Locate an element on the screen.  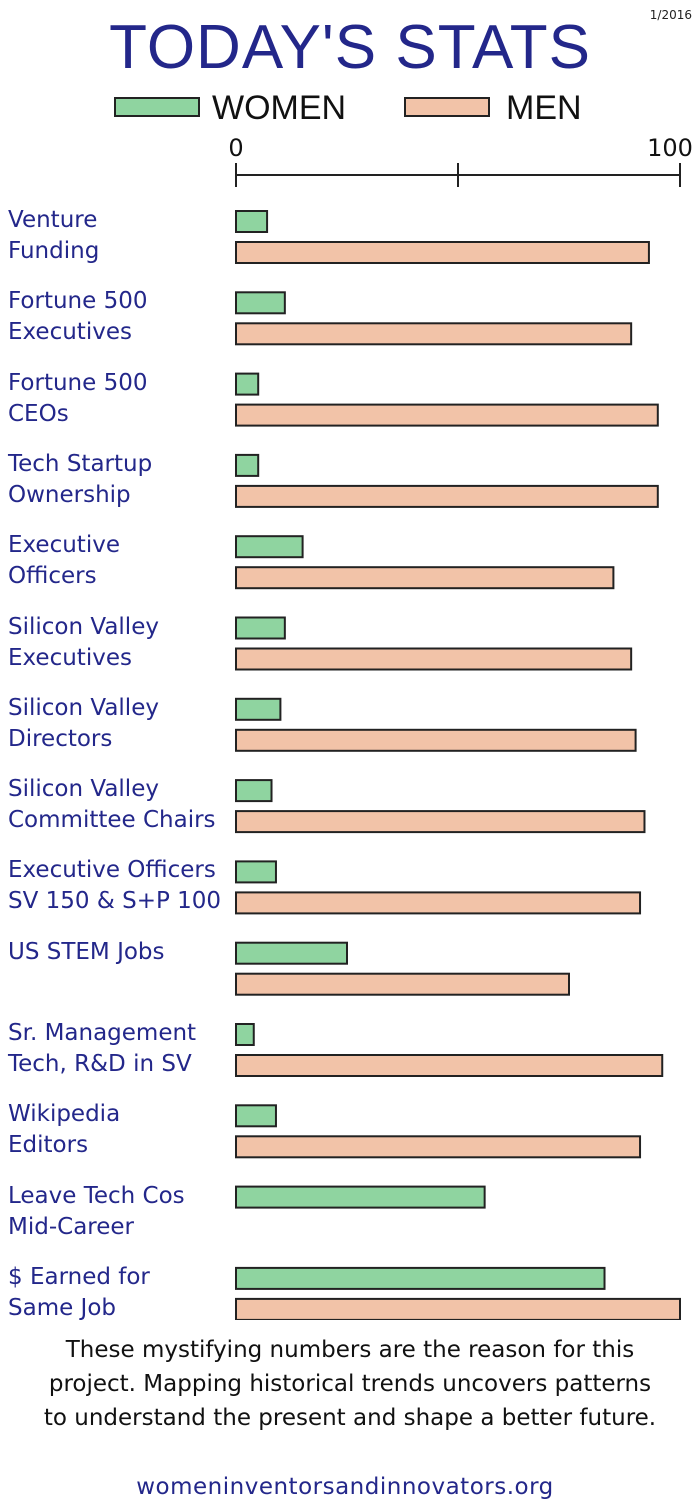
x-tick-label-100: 100 is located at coordinates (670, 148).